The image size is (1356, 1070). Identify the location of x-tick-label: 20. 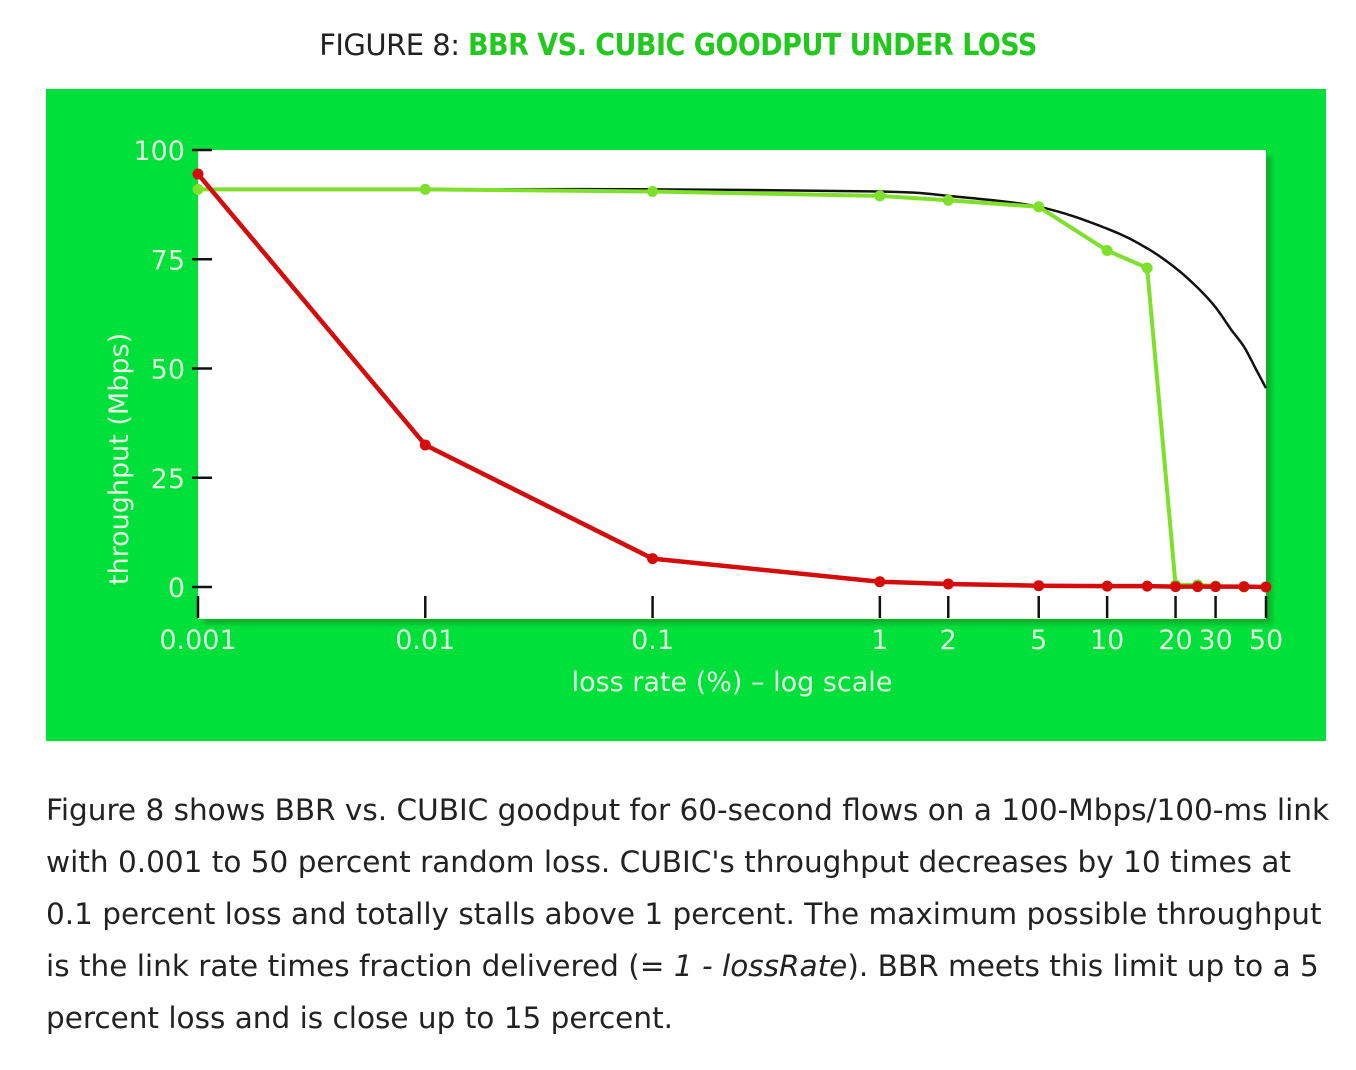
(1175, 640).